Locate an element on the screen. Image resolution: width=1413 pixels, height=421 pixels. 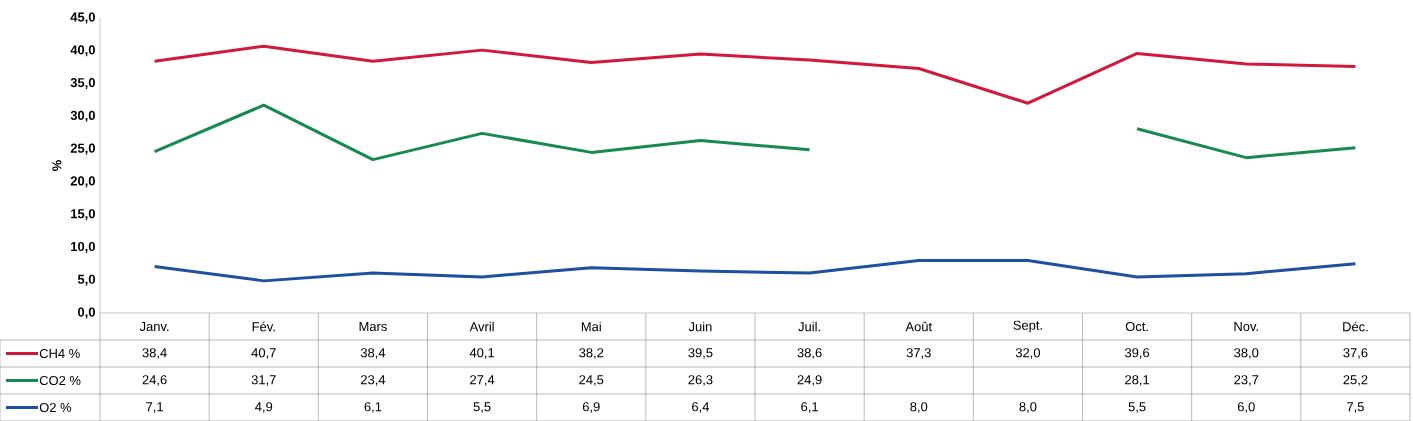
y-tick-label: 0,0 is located at coordinates (86, 313).